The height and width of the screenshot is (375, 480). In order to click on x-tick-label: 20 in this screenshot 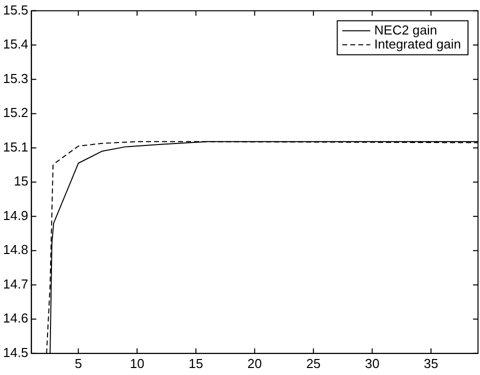, I will do `click(254, 363)`.